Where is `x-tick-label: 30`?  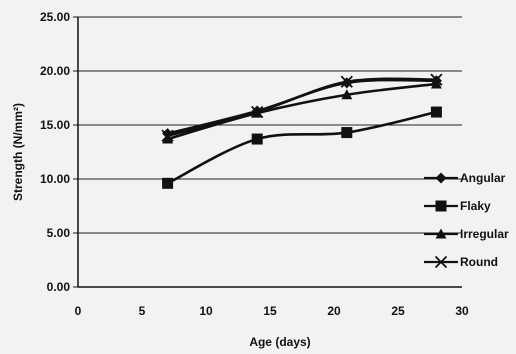
x-tick-label: 30 is located at coordinates (462, 311).